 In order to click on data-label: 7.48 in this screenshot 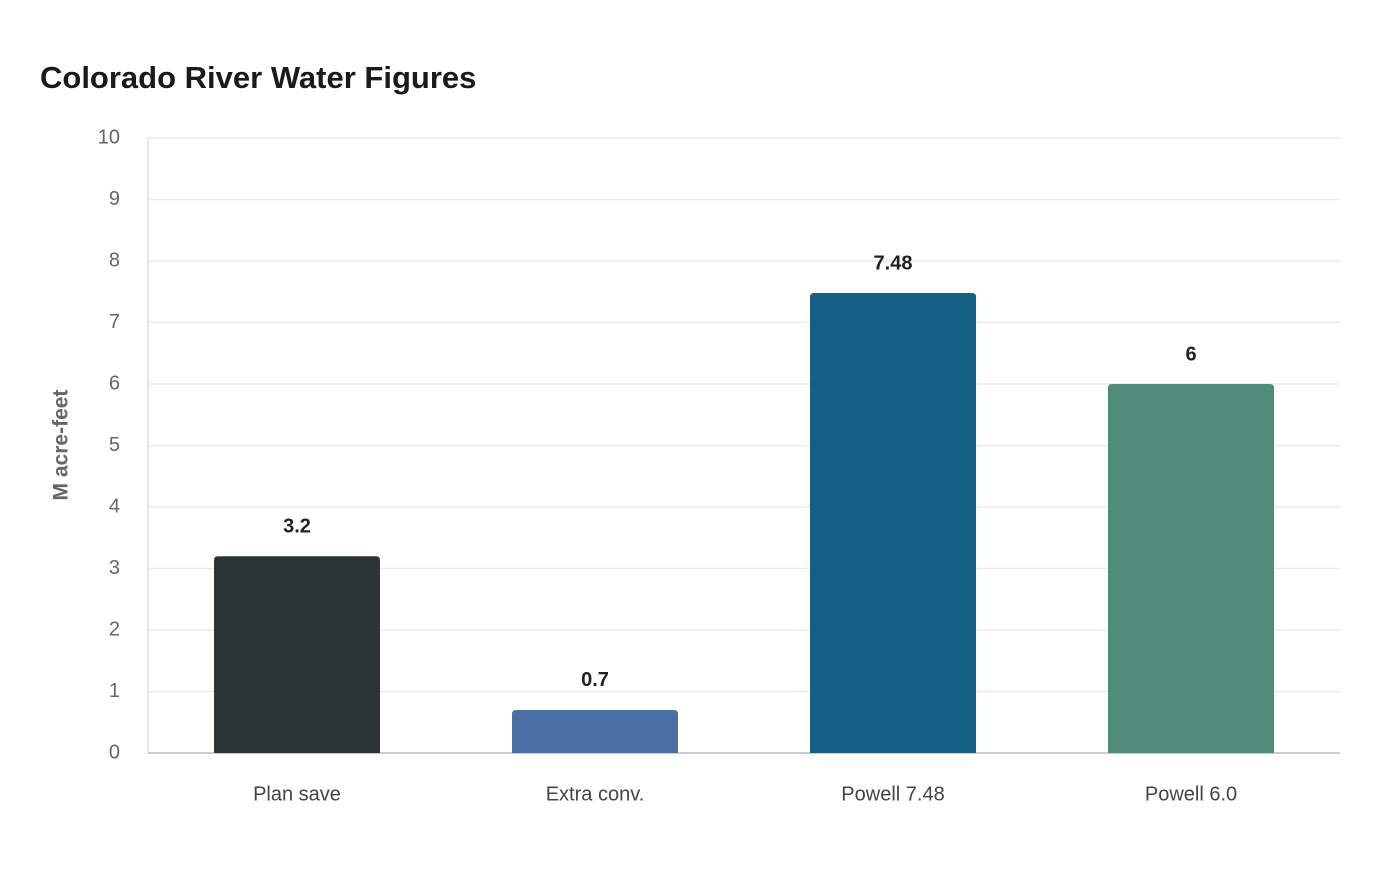, I will do `click(893, 263)`.